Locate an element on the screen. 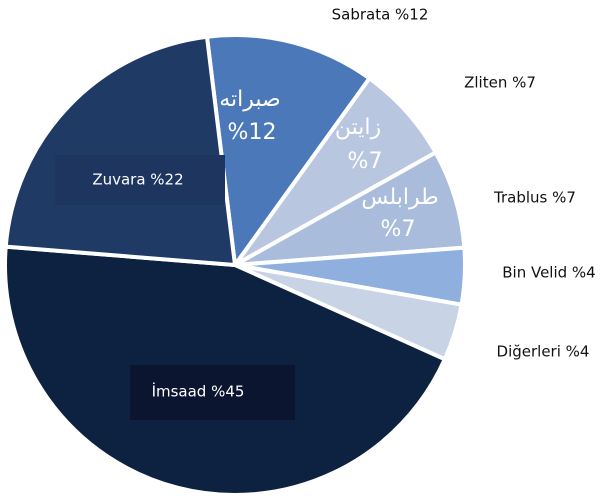 Image resolution: width=606 pixels, height=503 pixels. annotation-text: طرابلس is located at coordinates (399, 197).